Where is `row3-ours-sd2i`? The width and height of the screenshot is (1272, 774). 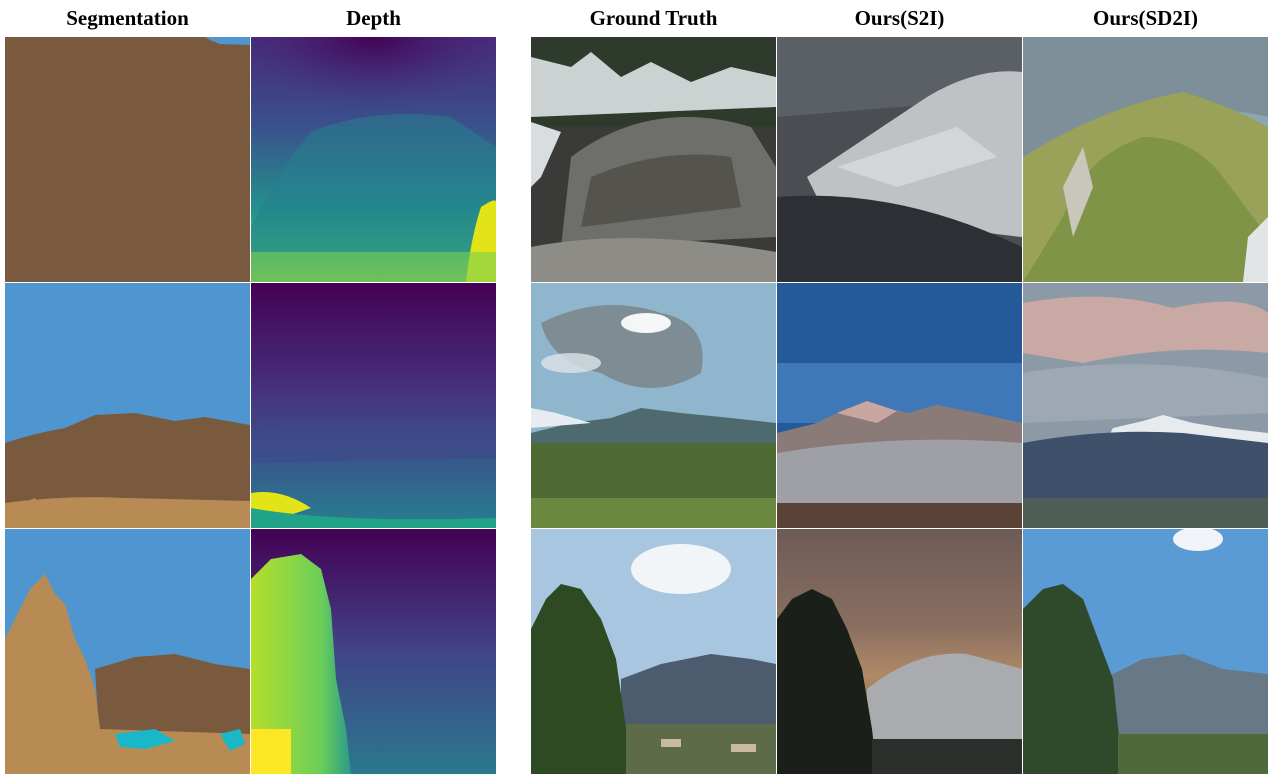 row3-ours-sd2i is located at coordinates (1145, 651).